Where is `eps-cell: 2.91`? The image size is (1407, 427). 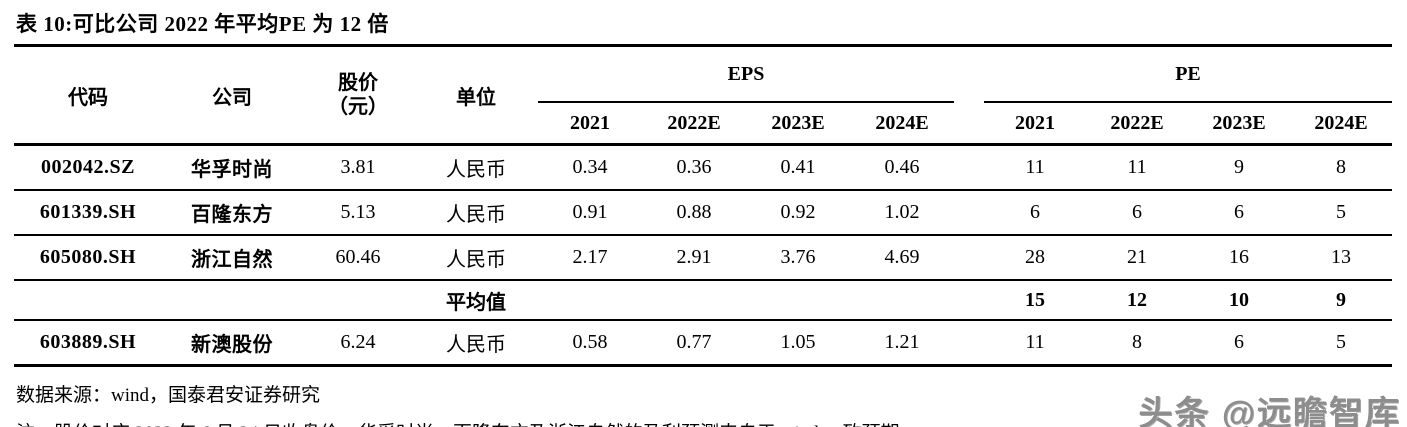 eps-cell: 2.91 is located at coordinates (694, 258).